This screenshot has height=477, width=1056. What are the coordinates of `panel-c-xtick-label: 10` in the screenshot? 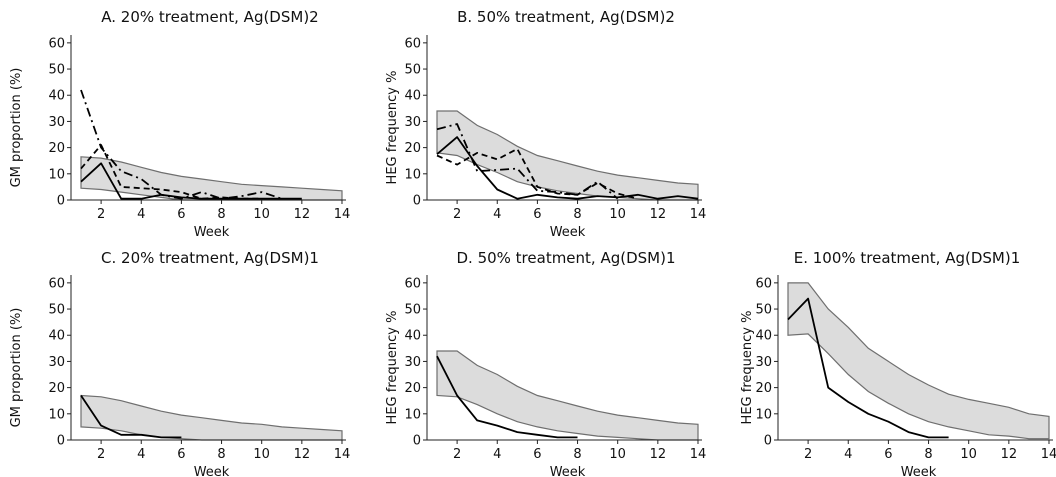 It's located at (261, 454).